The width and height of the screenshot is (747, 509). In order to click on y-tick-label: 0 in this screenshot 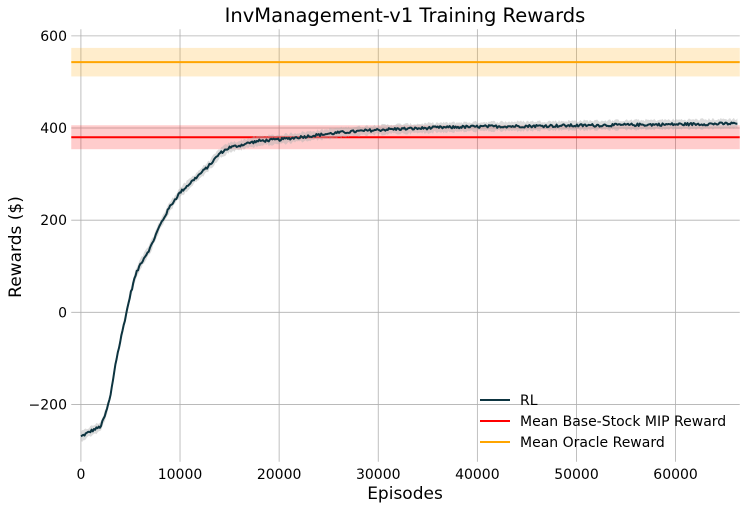, I will do `click(62, 313)`.